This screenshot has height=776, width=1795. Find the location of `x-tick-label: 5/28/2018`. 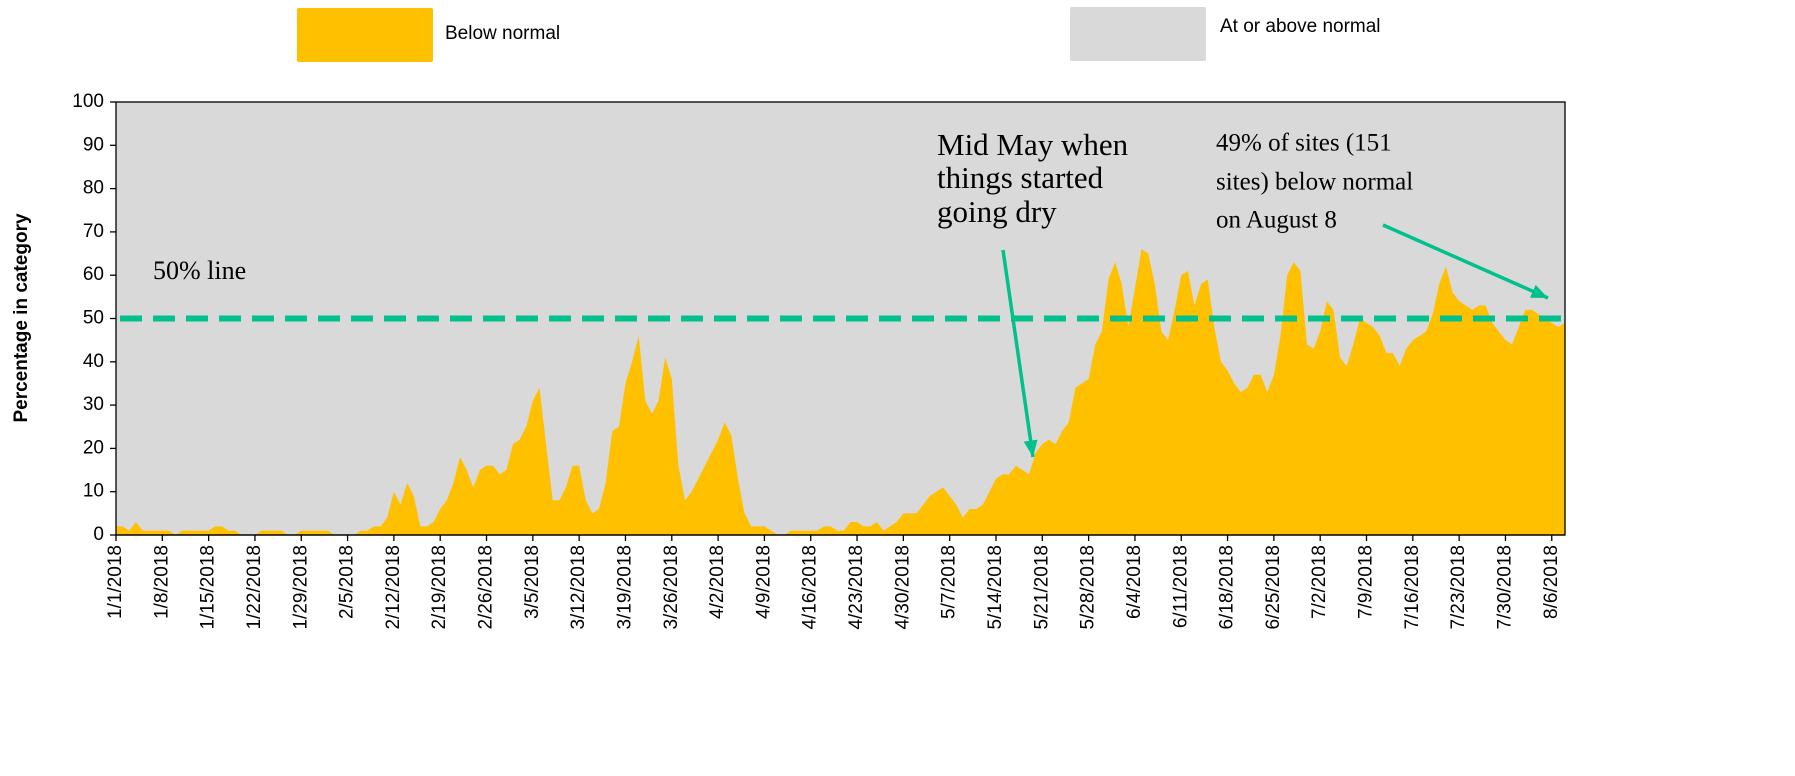

x-tick-label: 5/28/2018 is located at coordinates (1088, 587).